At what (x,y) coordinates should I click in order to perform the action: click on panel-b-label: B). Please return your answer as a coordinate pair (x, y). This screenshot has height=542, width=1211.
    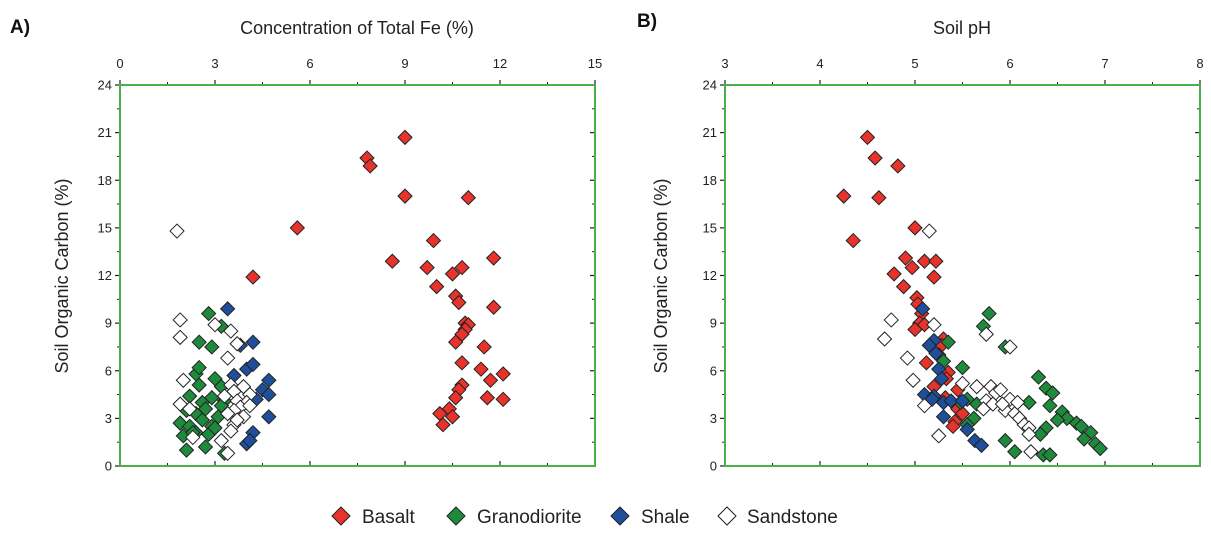
    Looking at the image, I should click on (647, 21).